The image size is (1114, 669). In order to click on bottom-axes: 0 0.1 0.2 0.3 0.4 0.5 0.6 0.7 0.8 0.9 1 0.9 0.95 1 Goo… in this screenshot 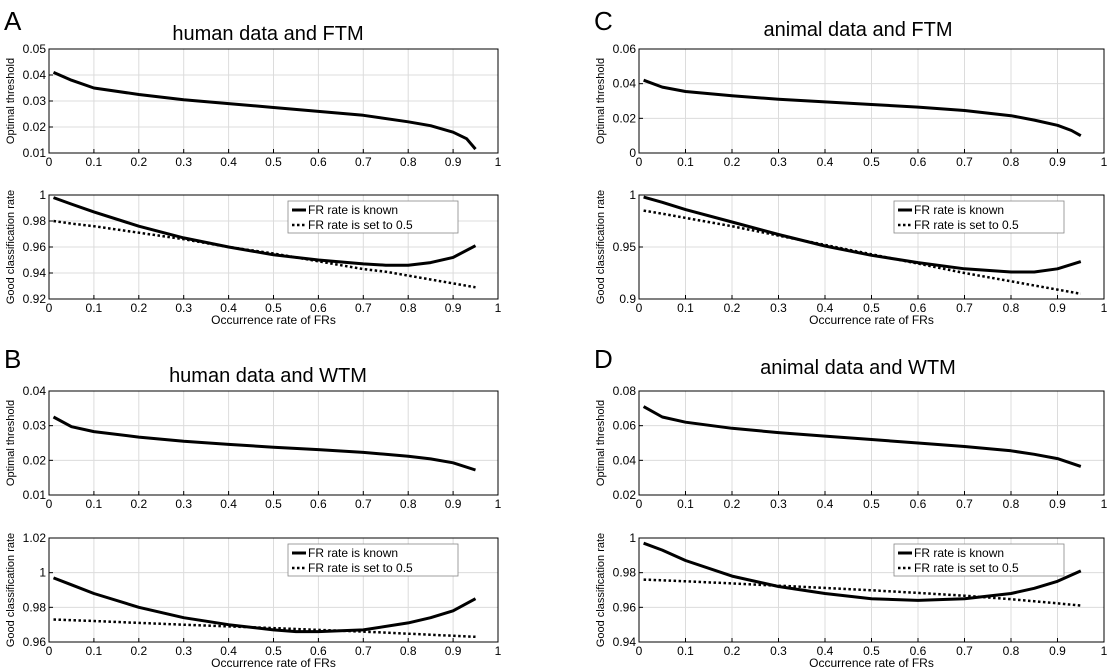, I will do `click(851, 257)`.